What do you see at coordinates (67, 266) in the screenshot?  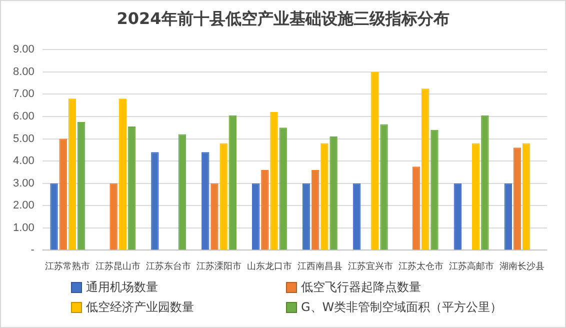 I see `x-tick-label: 江苏常熟市` at bounding box center [67, 266].